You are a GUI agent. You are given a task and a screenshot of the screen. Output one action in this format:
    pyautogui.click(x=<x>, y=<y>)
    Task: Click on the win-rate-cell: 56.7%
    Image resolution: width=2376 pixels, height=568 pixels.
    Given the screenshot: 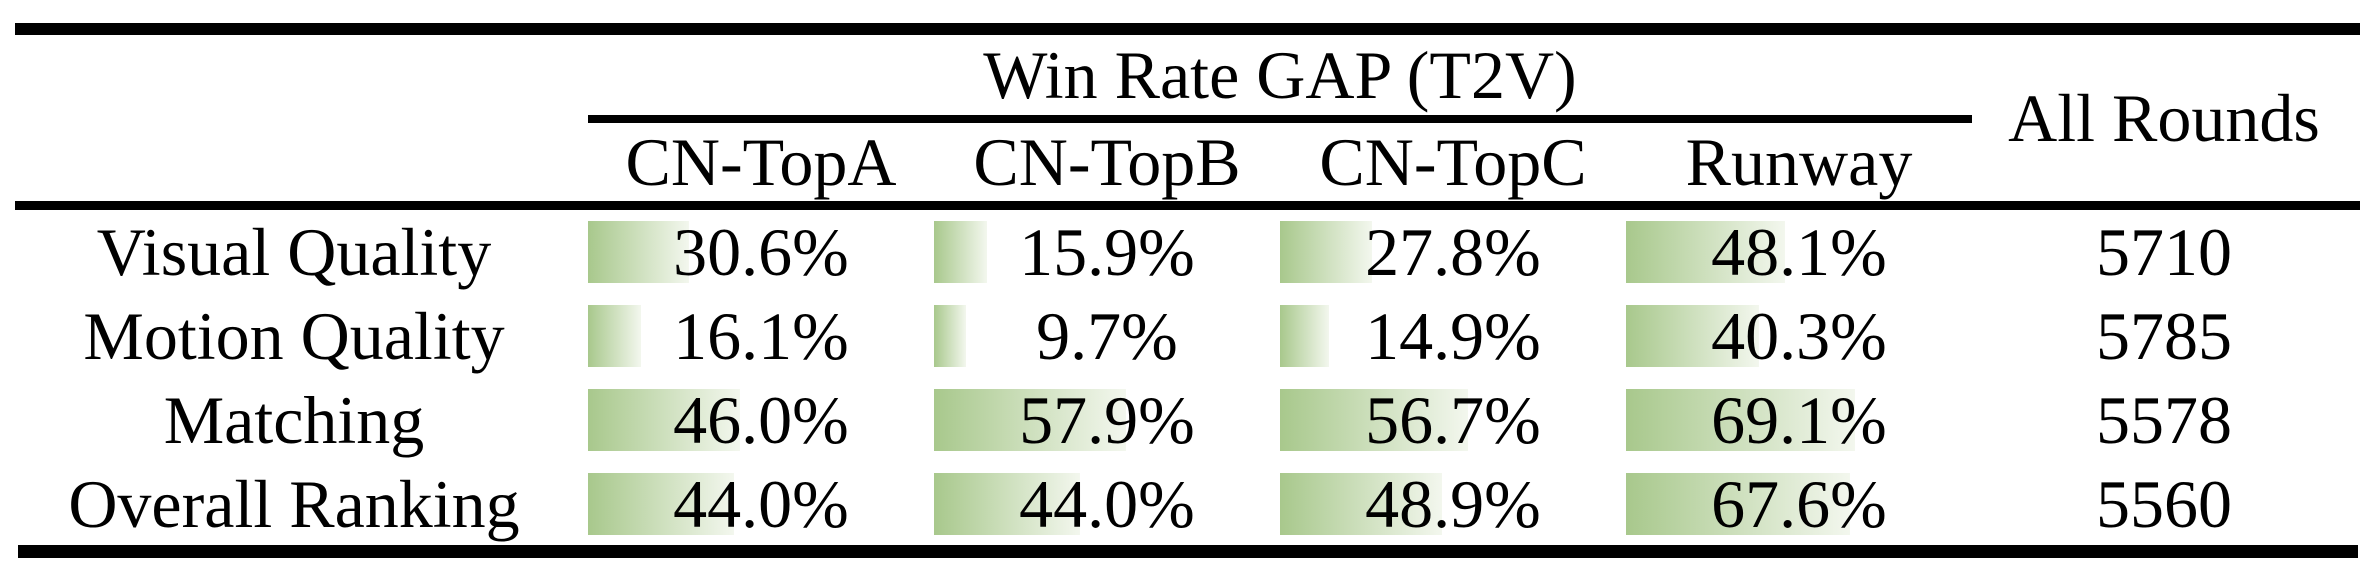 What is the action you would take?
    pyautogui.click(x=1453, y=420)
    